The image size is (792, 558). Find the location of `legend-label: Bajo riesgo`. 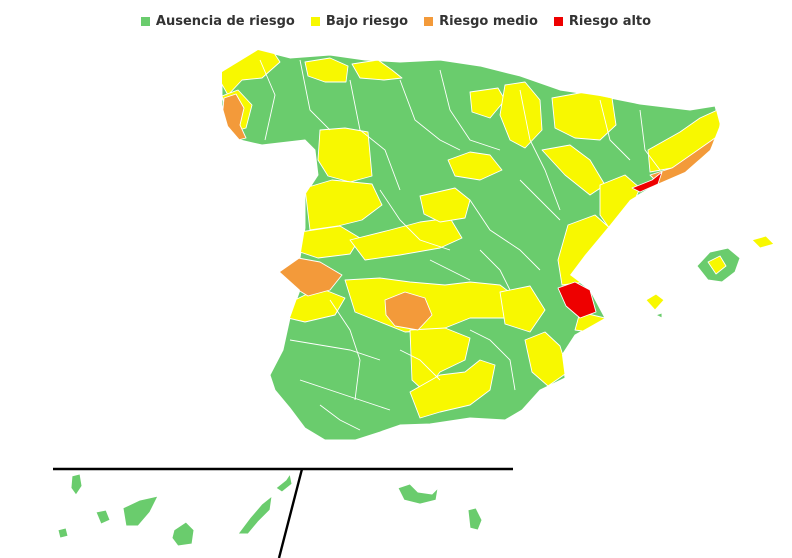

legend-label: Bajo riesgo is located at coordinates (367, 21).